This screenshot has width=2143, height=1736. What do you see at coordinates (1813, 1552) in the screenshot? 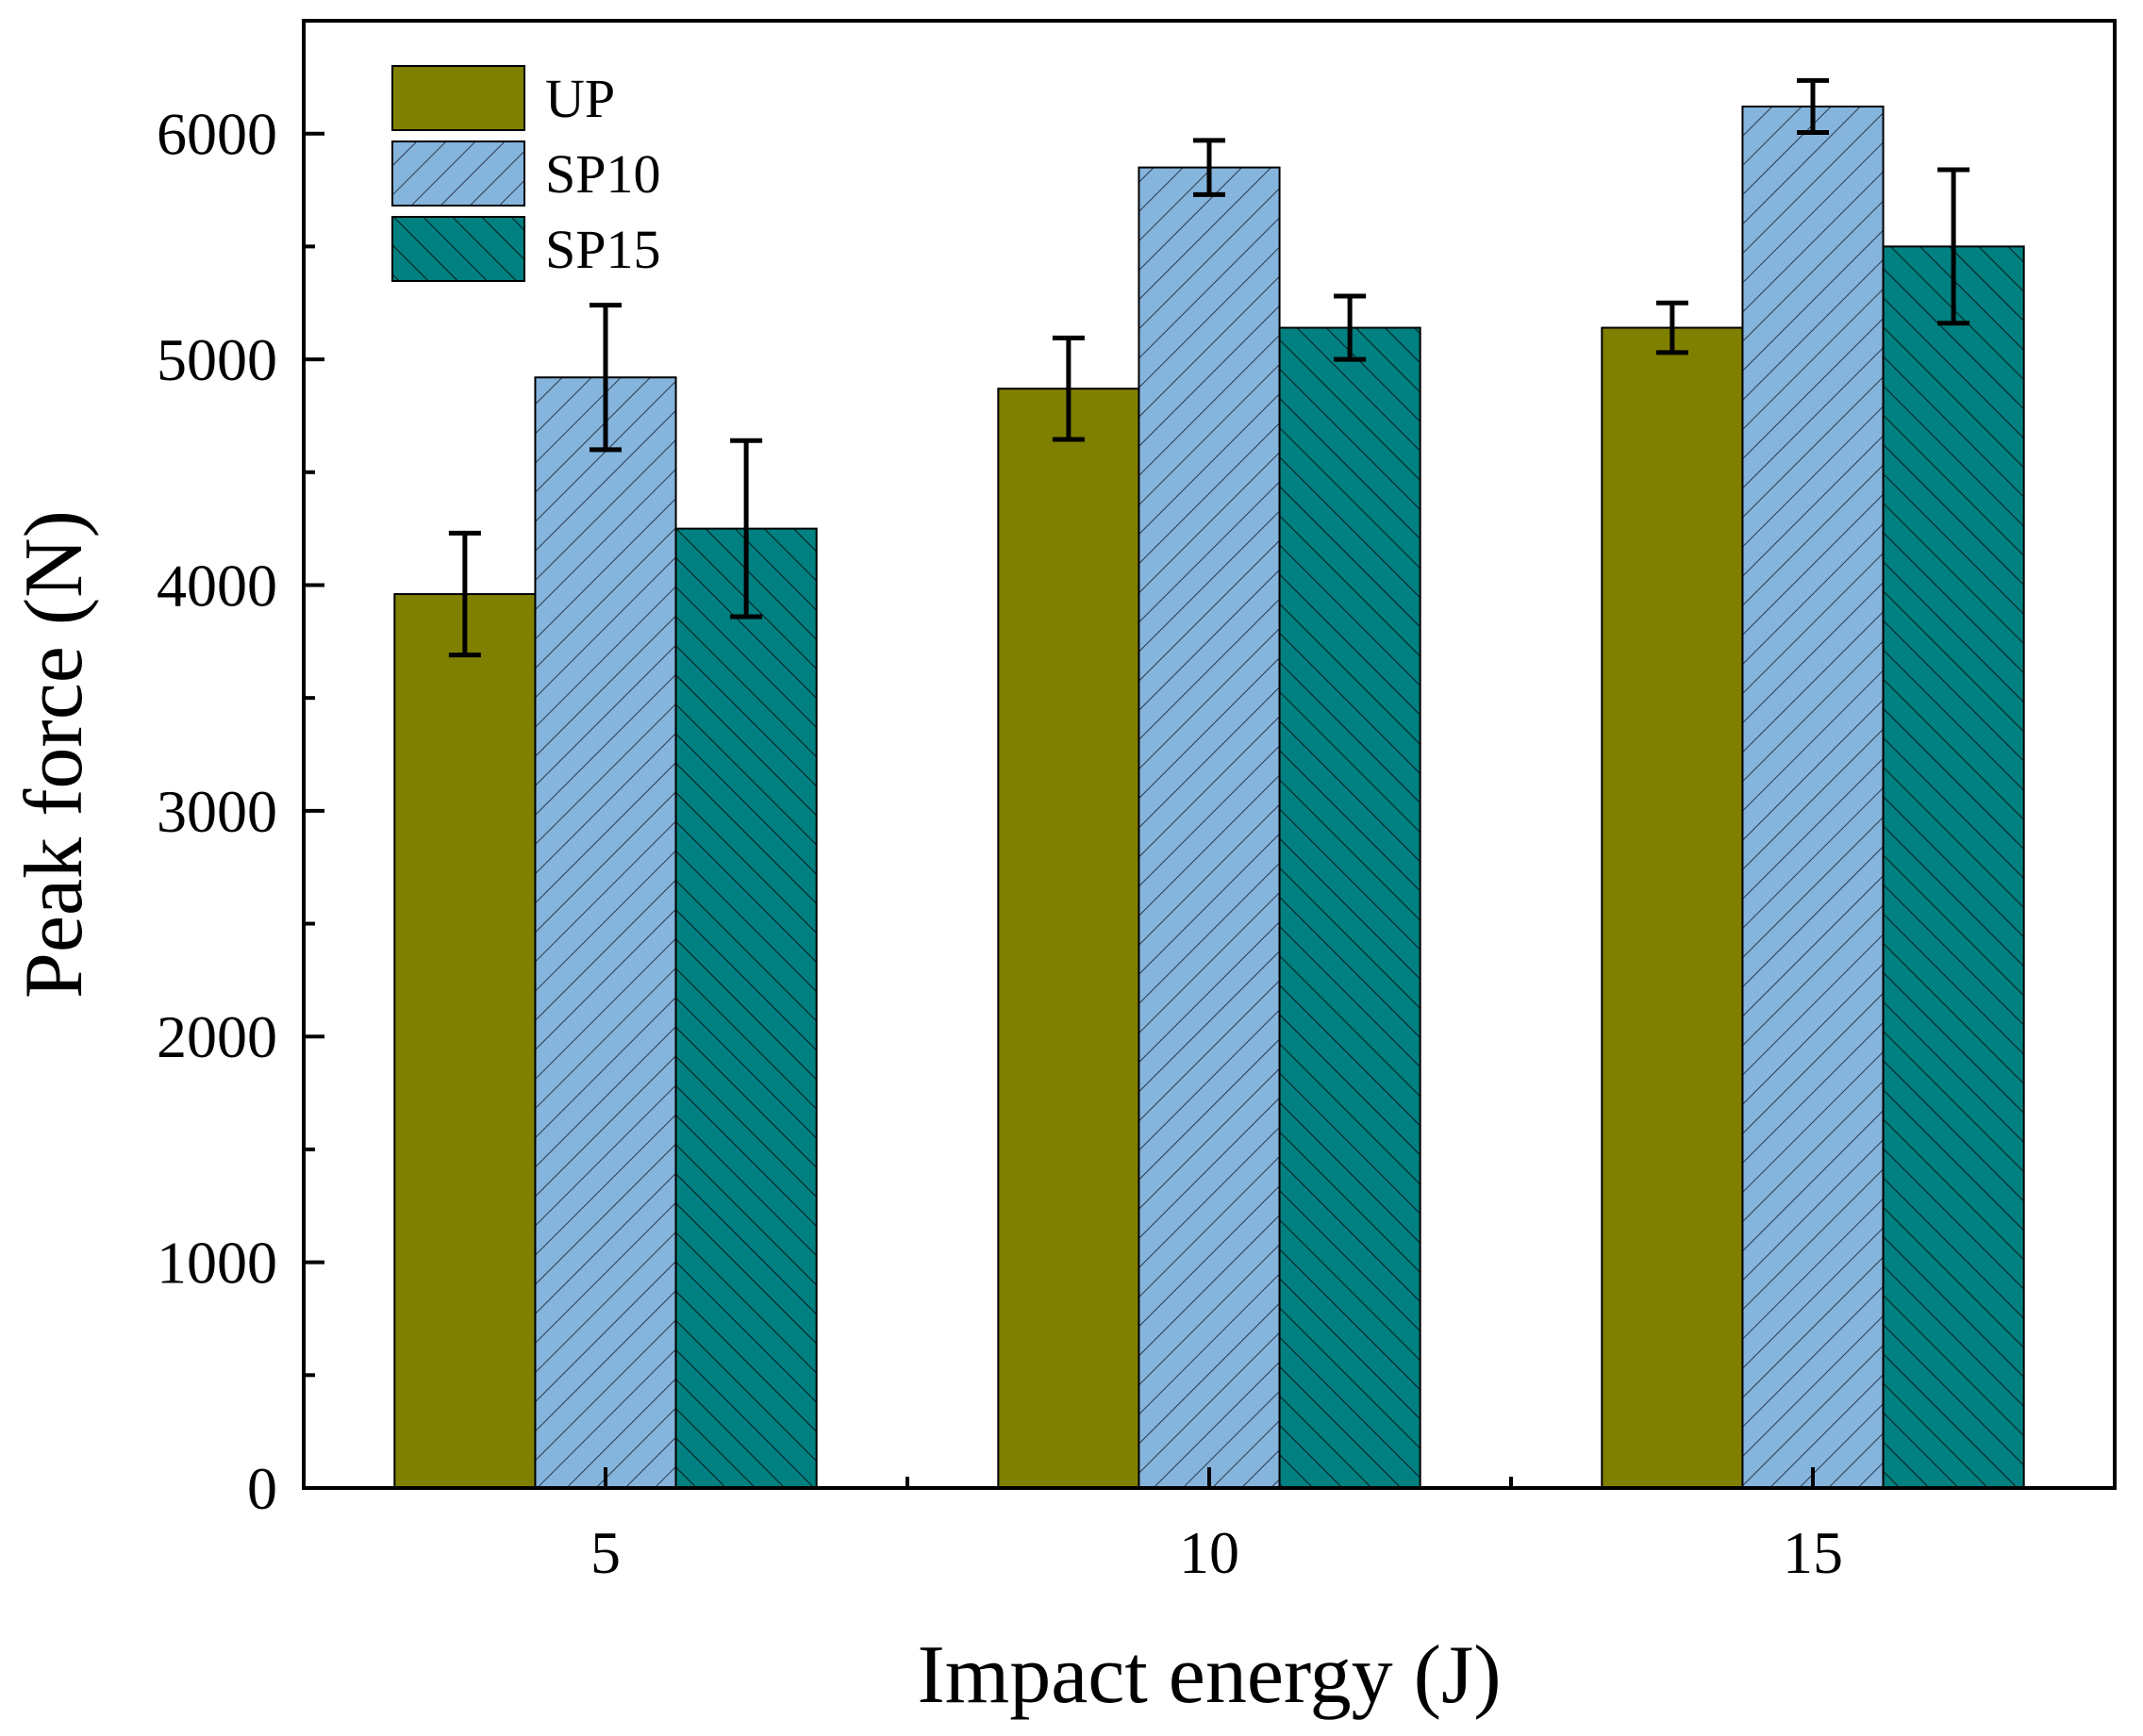
I see `x-tick-label: 15` at bounding box center [1813, 1552].